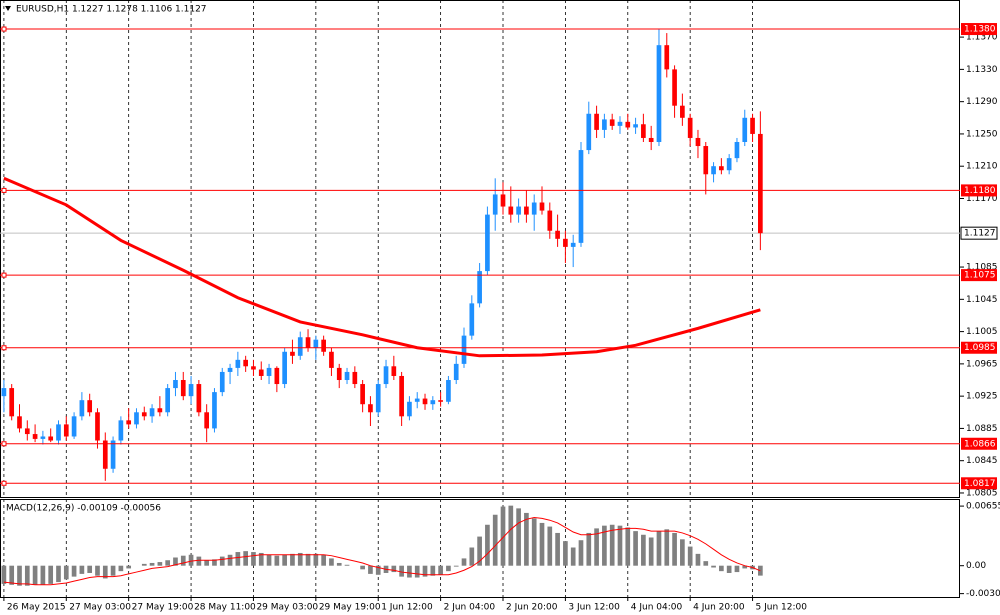 This screenshot has width=1000, height=615. I want to click on x-tick-label: 2 Jun 04:00, so click(470, 608).